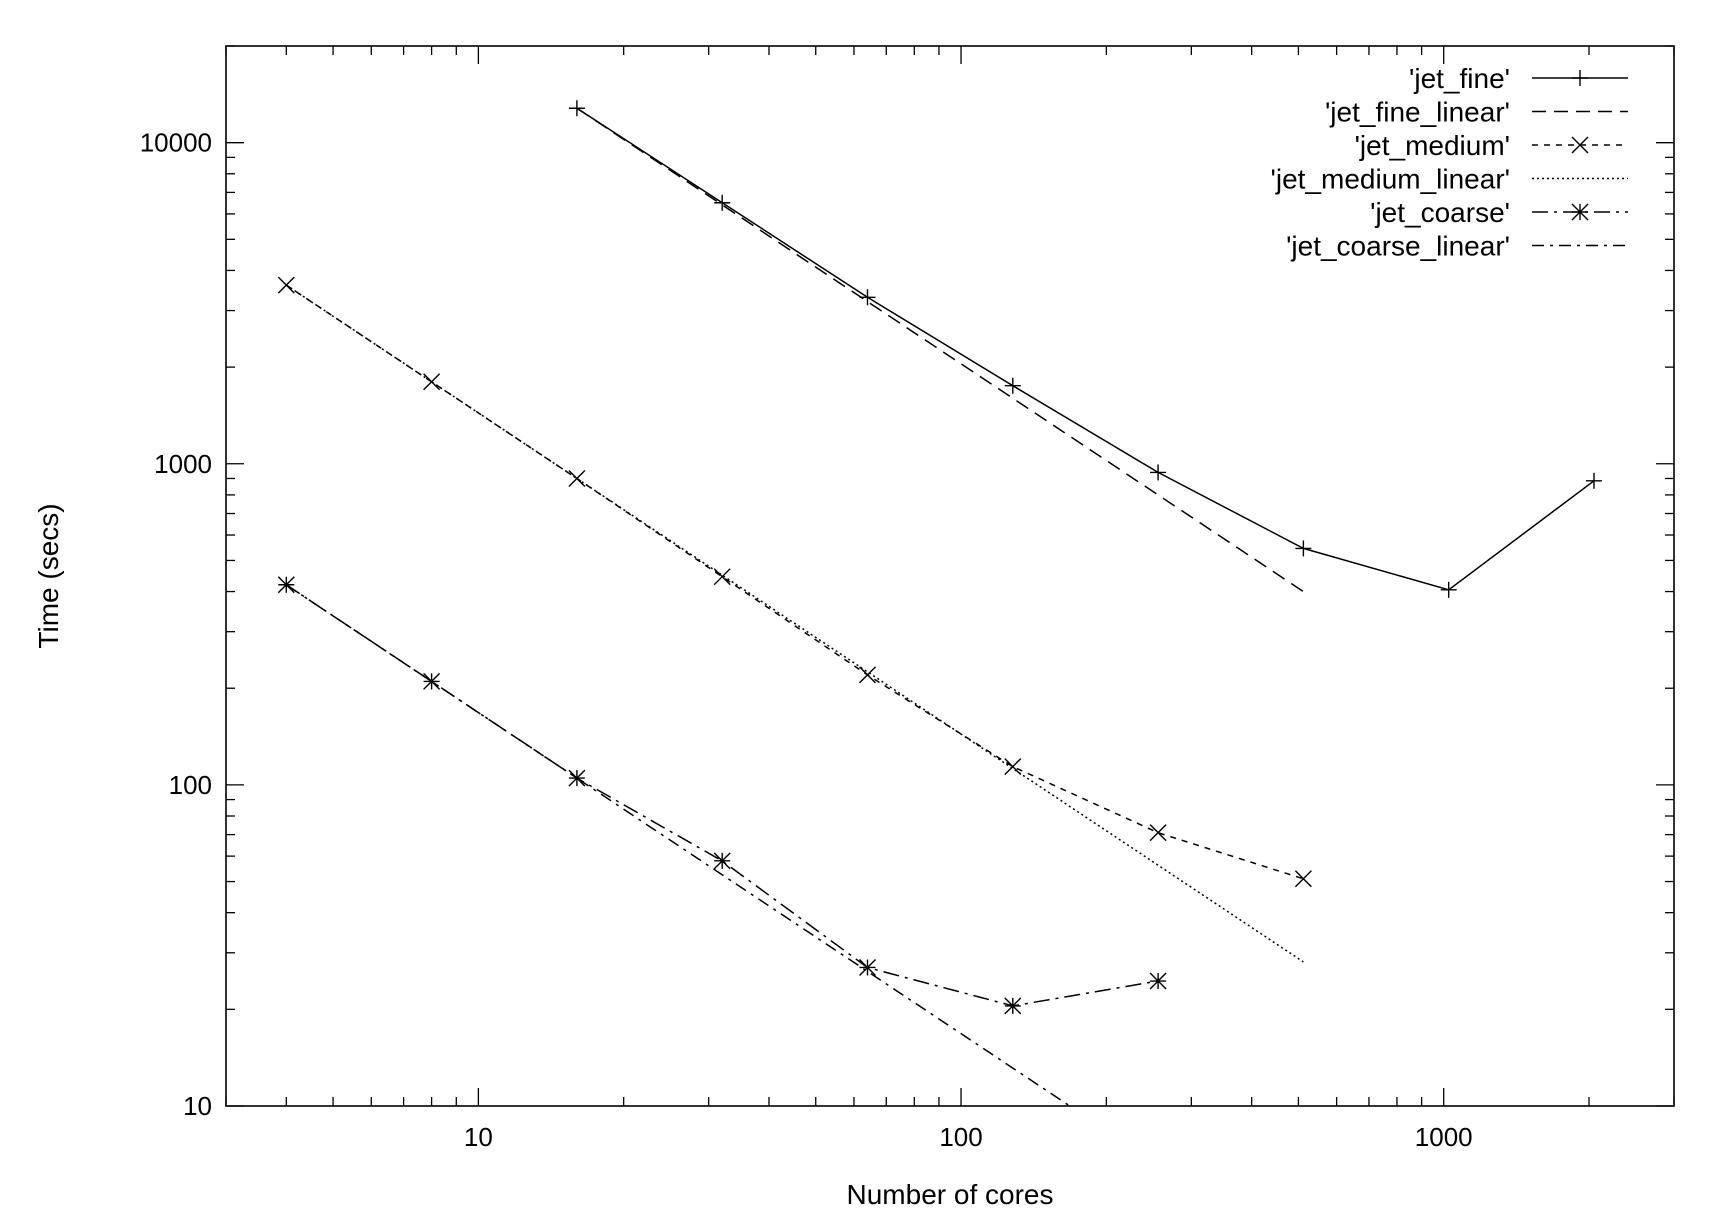 The height and width of the screenshot is (1221, 1725). Describe the element at coordinates (197, 1106) in the screenshot. I see `y-tick-label: 10` at that location.